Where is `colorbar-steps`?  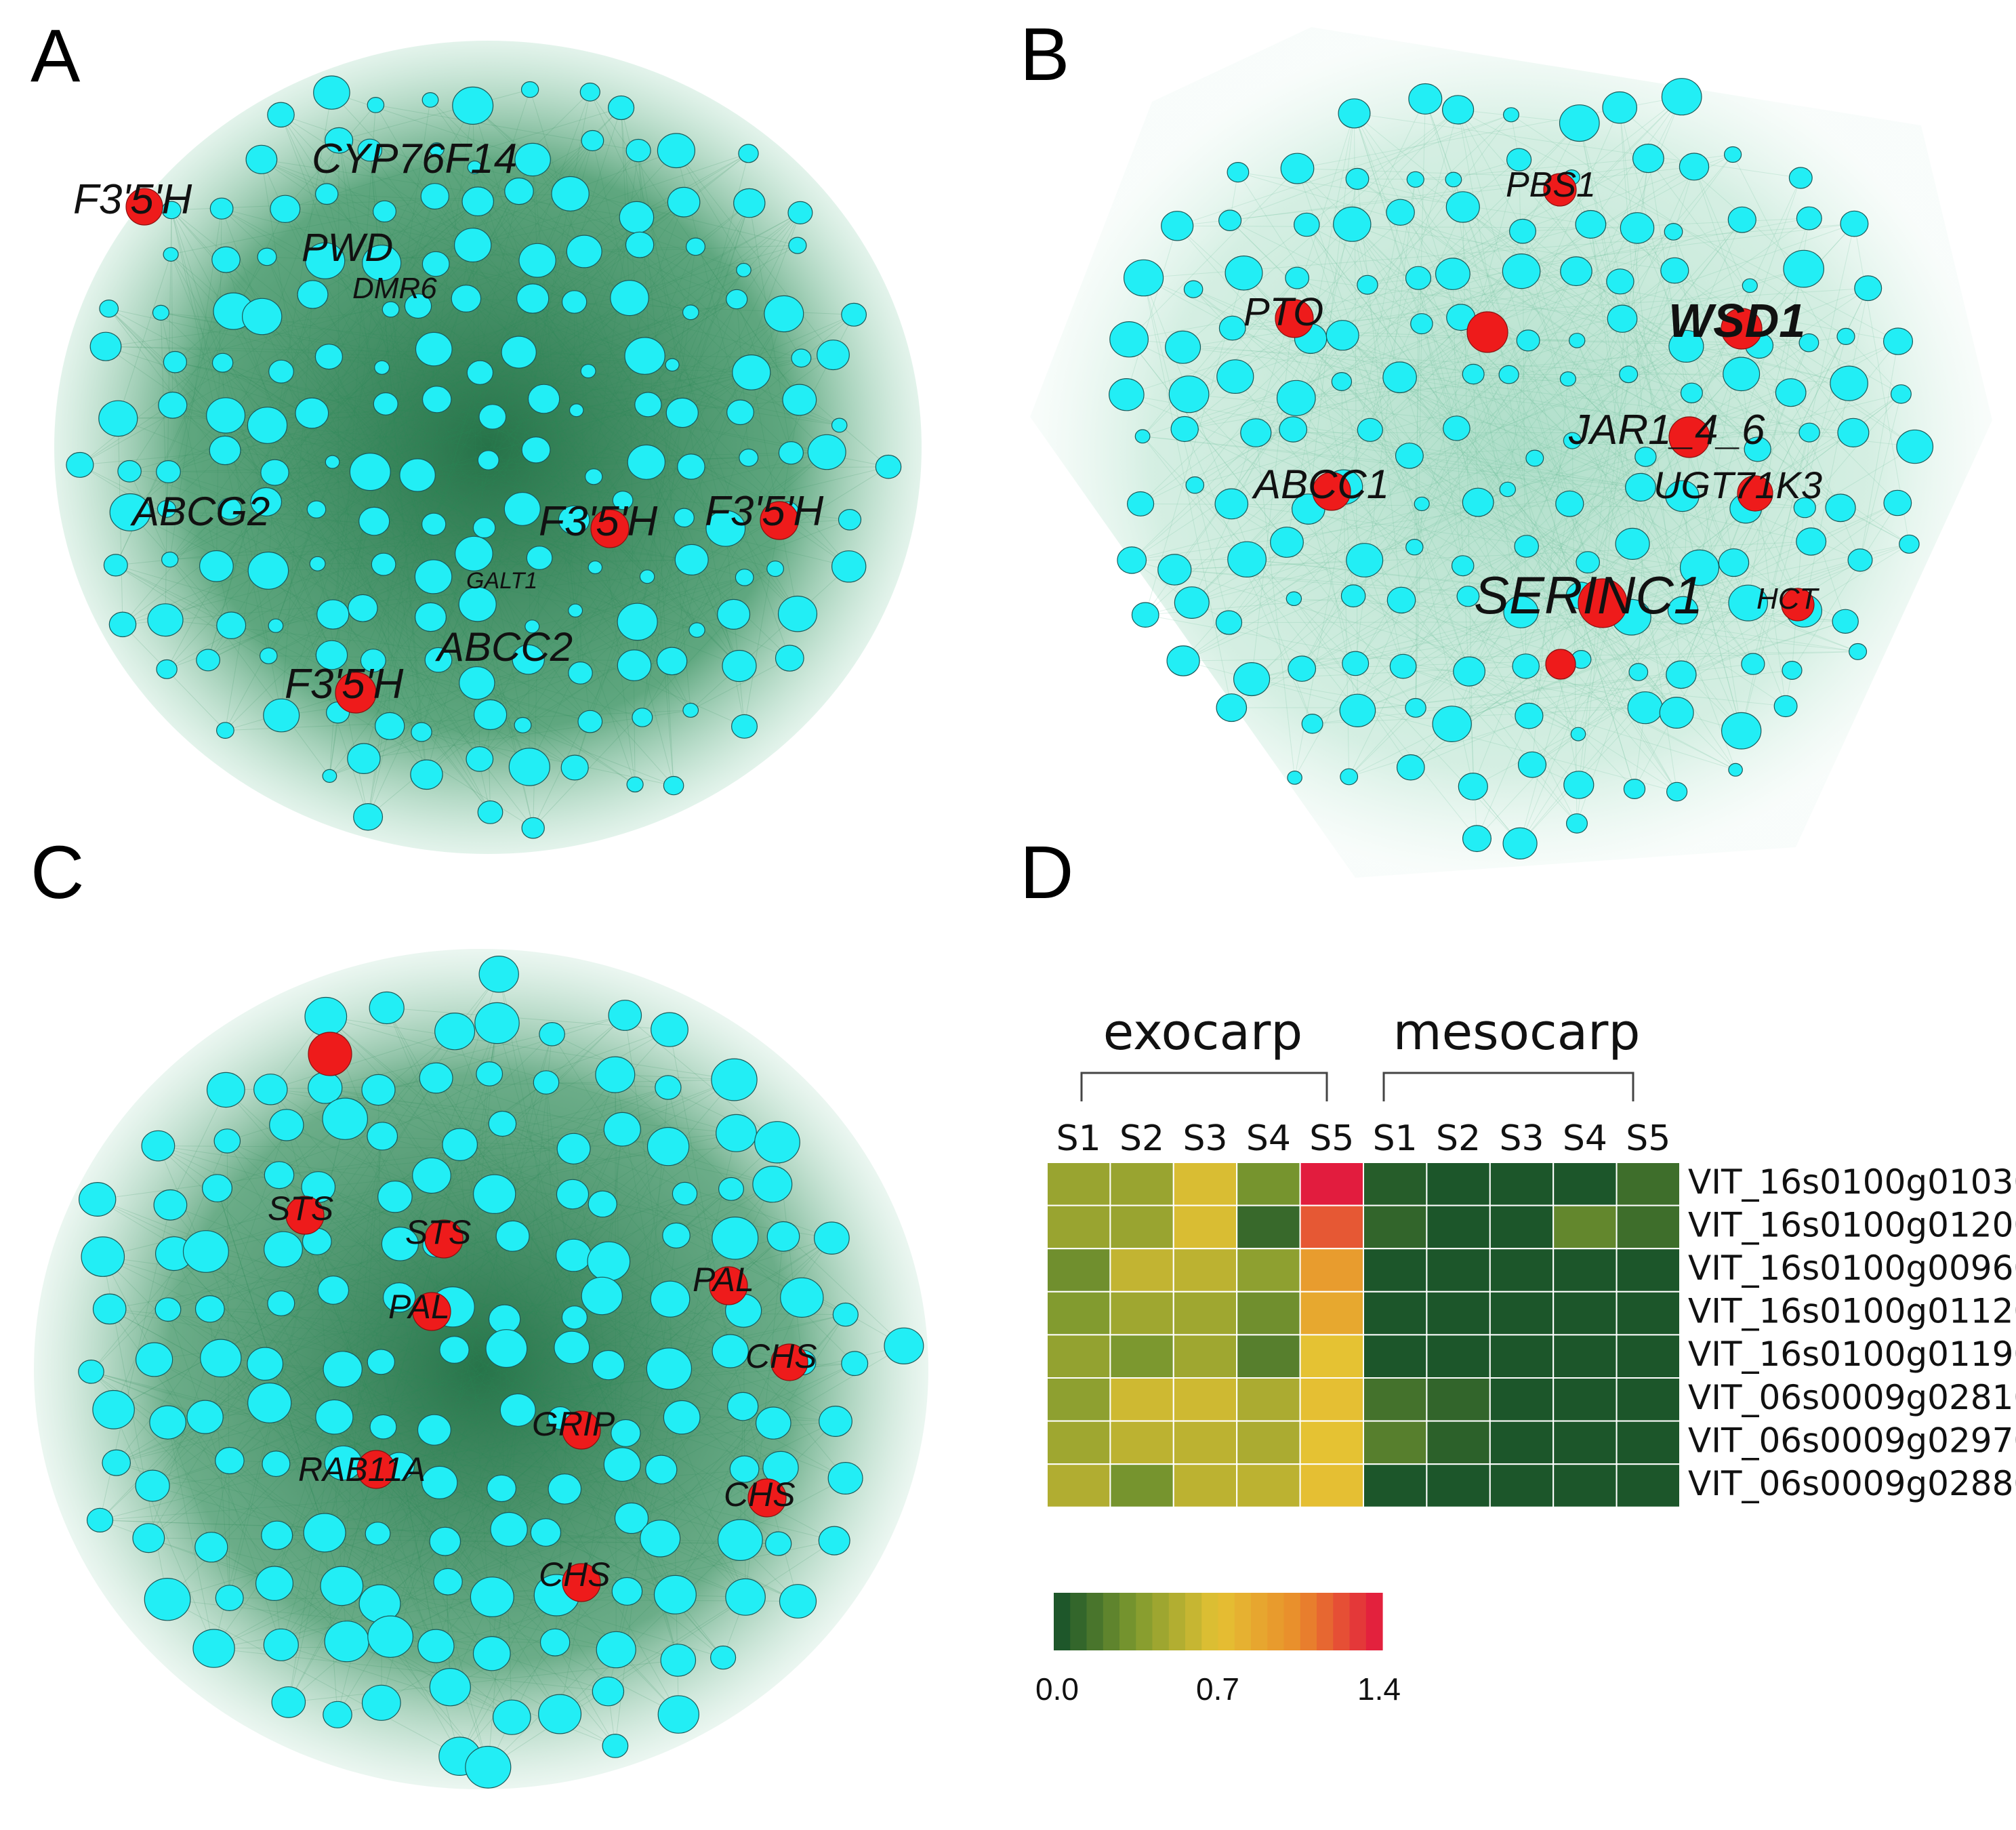
colorbar-steps is located at coordinates (1218, 1622).